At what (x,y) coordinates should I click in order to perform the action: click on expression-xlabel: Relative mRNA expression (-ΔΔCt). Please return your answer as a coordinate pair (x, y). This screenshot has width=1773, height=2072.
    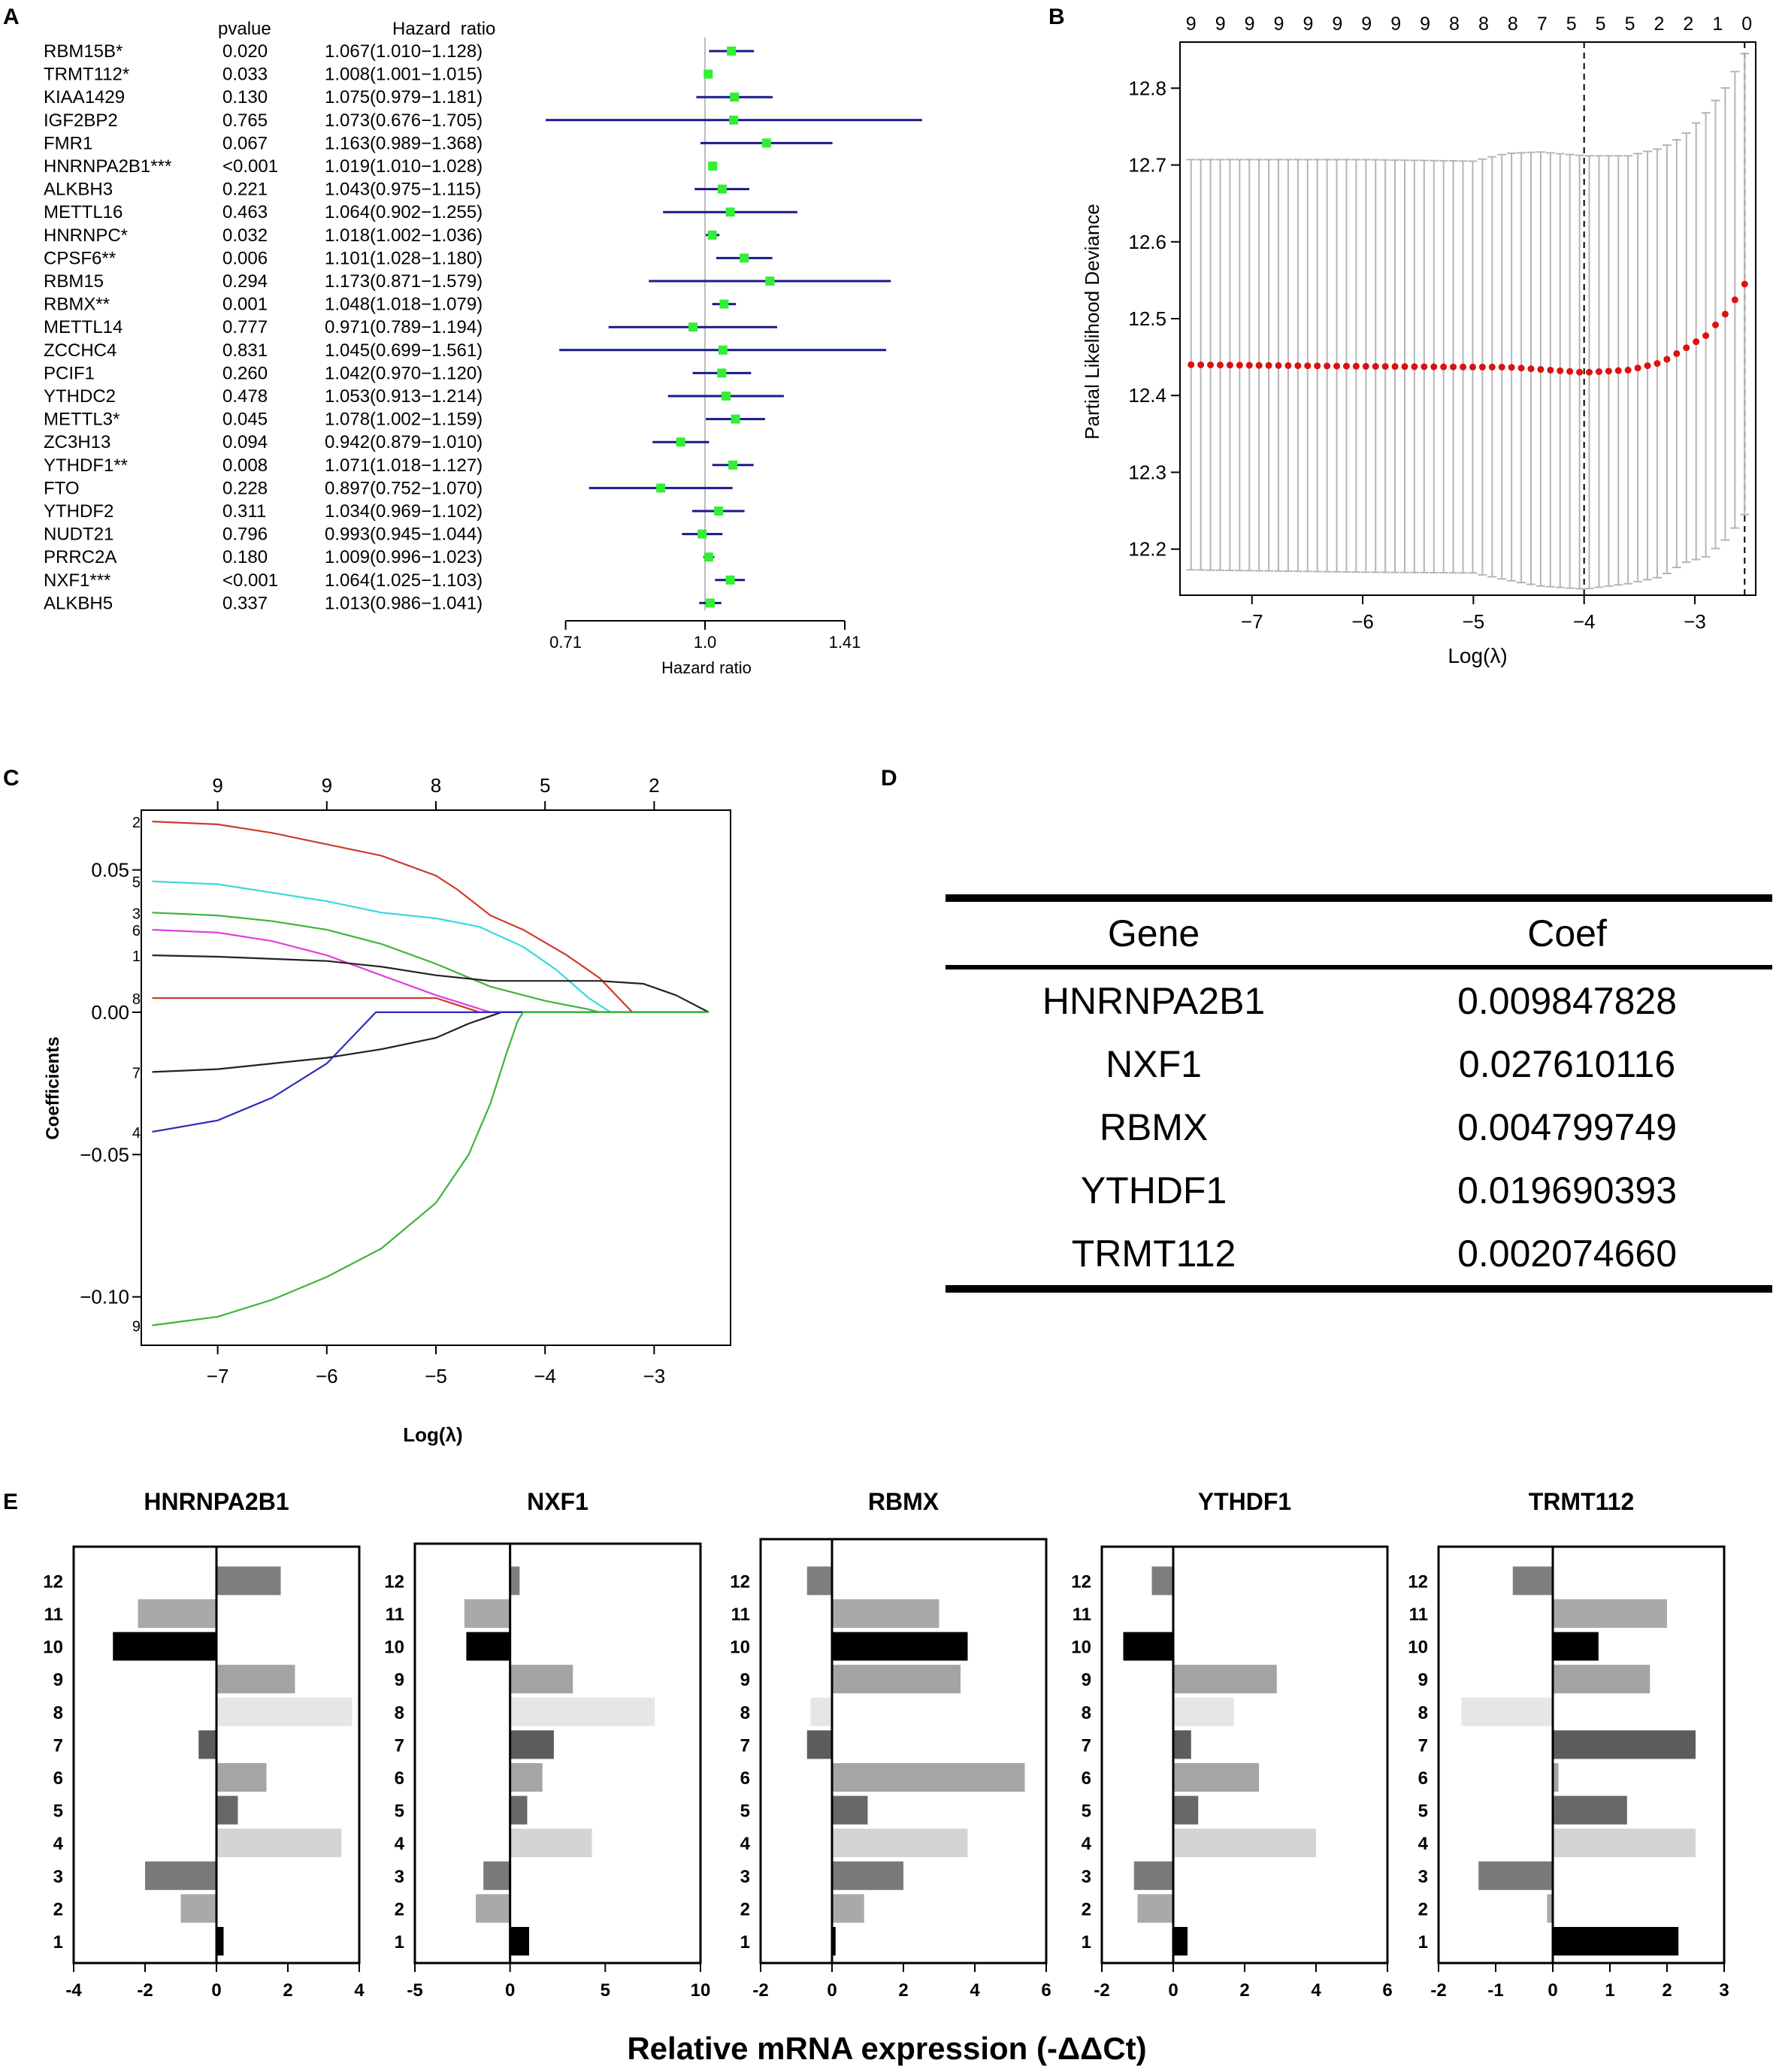
    Looking at the image, I should click on (886, 2048).